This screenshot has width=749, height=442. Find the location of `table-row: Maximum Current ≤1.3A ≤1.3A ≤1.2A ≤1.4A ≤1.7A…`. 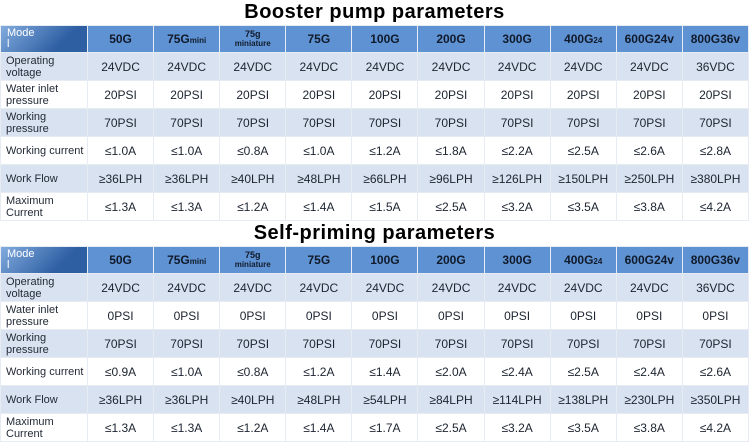

table-row: Maximum Current ≤1.3A ≤1.3A ≤1.2A ≤1.4A ≤1.7A… is located at coordinates (374, 427).